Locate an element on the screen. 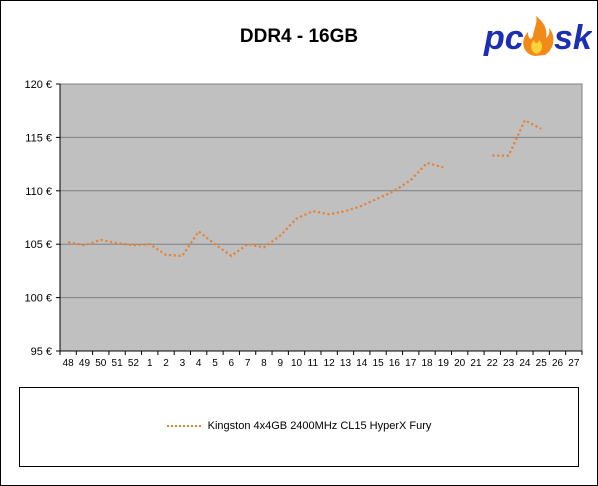 This screenshot has height=486, width=598. y-tick-labels: 95 € 100 € 105 € 110 € 115 € 120 € is located at coordinates (38, 218).